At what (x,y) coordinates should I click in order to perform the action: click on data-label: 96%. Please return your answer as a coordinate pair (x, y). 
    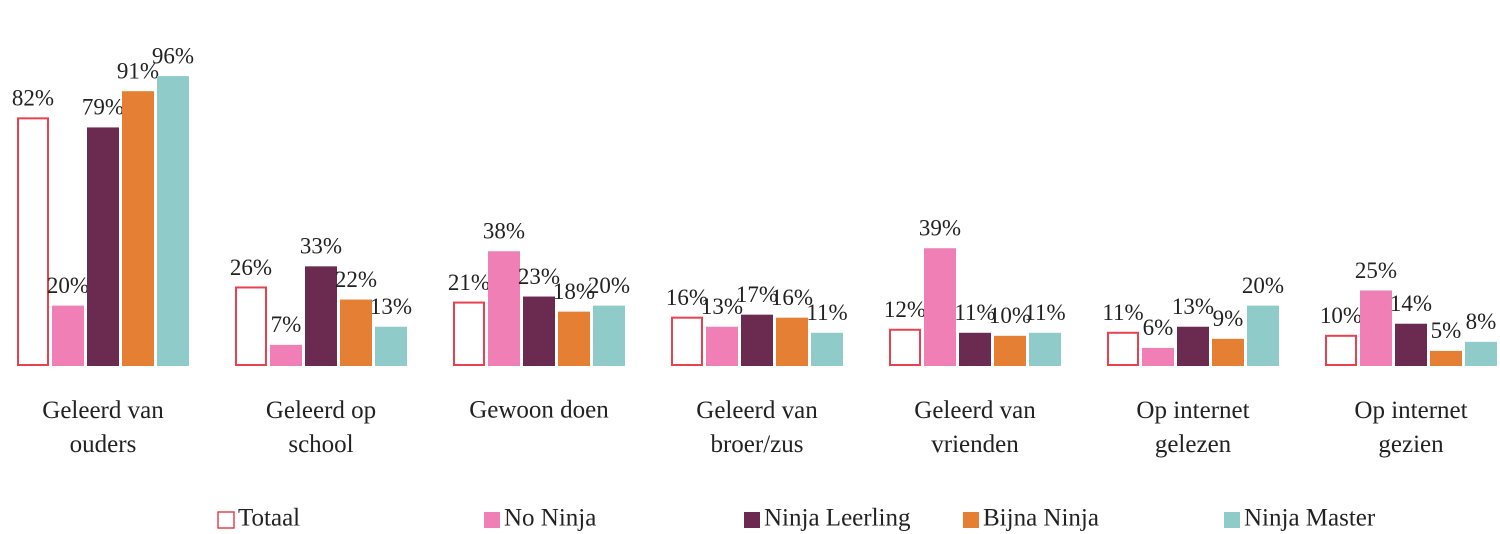
    Looking at the image, I should click on (173, 55).